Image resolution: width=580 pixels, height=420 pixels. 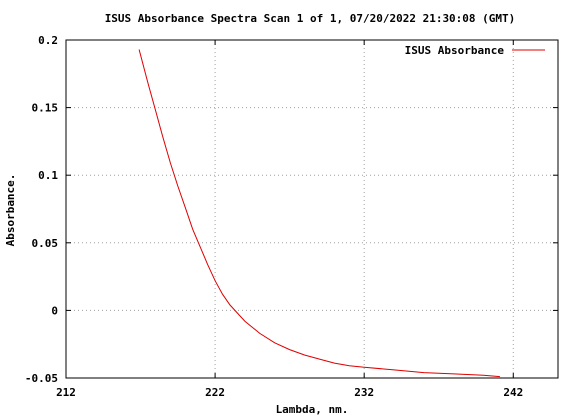 I want to click on legend: ISUS Absorbance, so click(x=475, y=50).